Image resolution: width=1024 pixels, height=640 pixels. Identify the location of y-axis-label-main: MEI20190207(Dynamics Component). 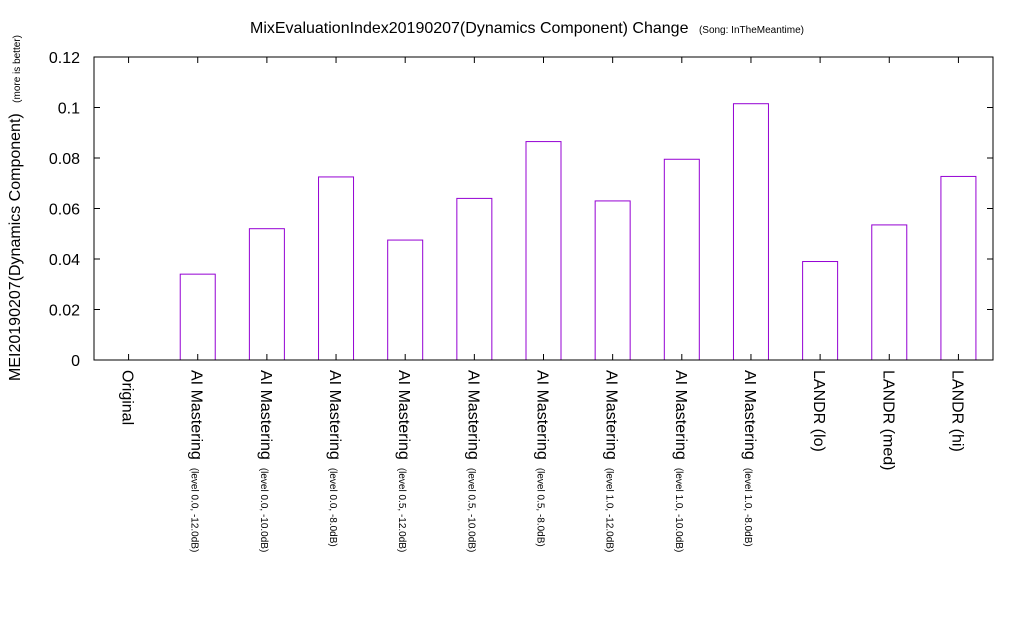
(15, 247).